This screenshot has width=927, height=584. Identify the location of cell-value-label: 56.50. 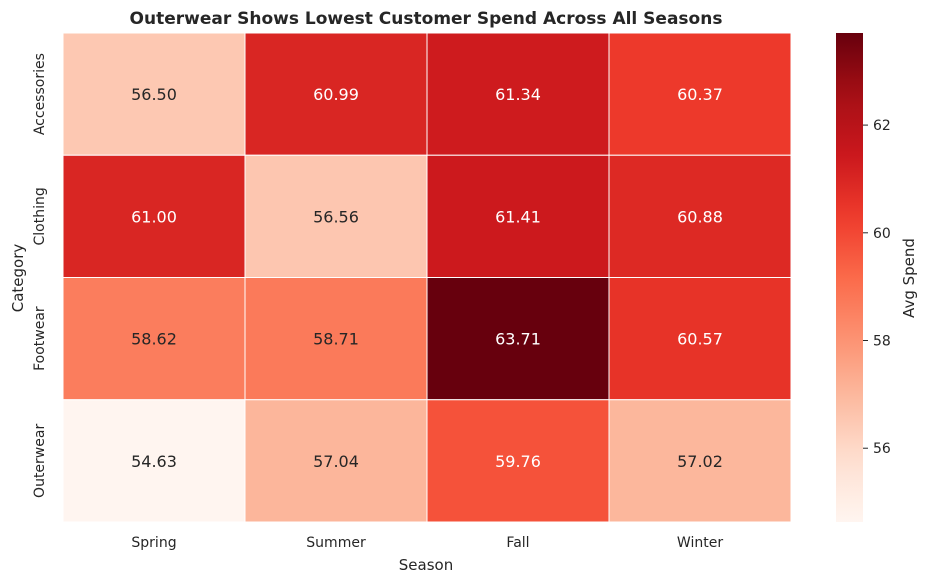
(154, 94).